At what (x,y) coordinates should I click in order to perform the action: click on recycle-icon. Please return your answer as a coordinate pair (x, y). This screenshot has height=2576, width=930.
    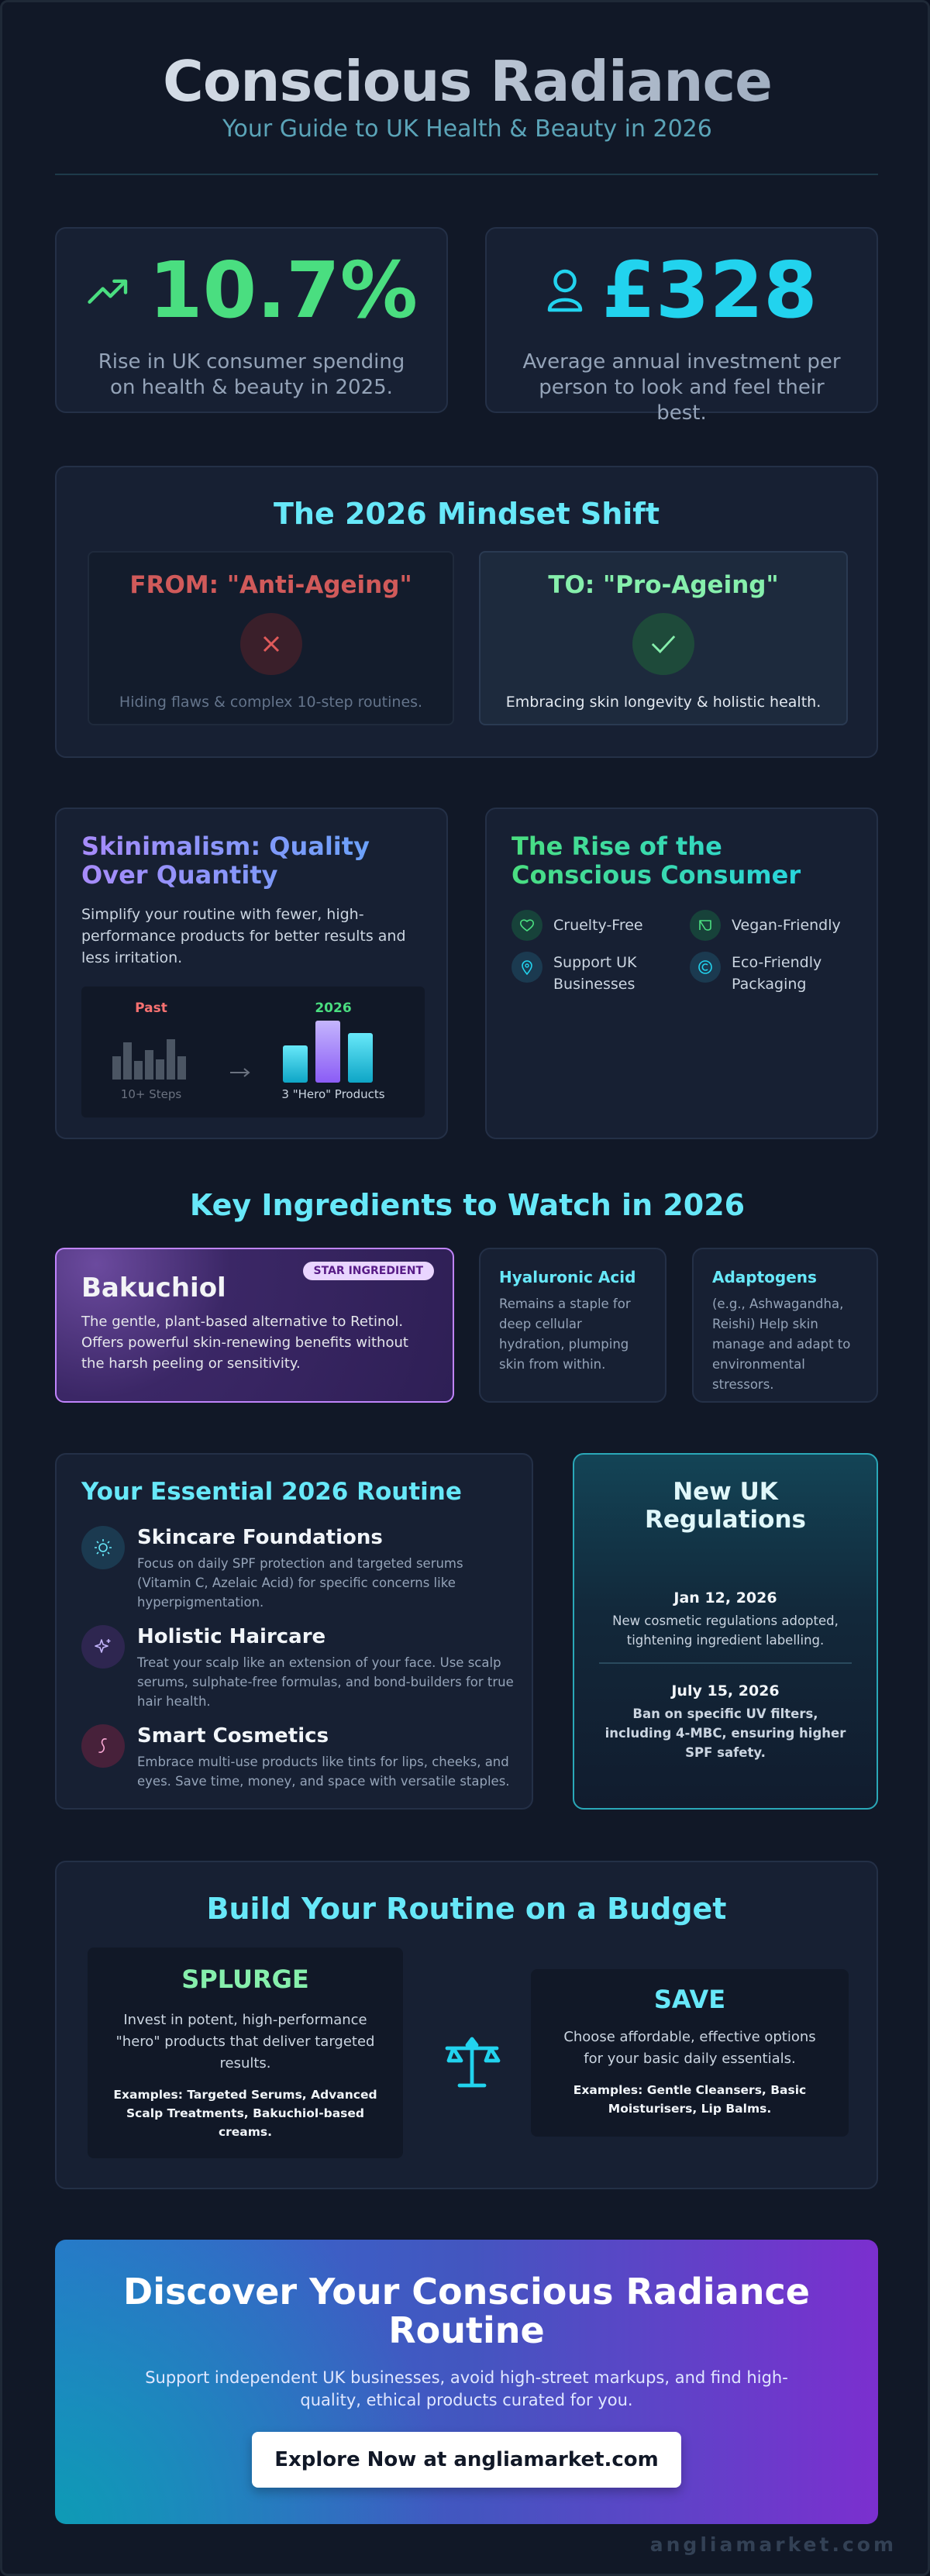
    Looking at the image, I should click on (705, 967).